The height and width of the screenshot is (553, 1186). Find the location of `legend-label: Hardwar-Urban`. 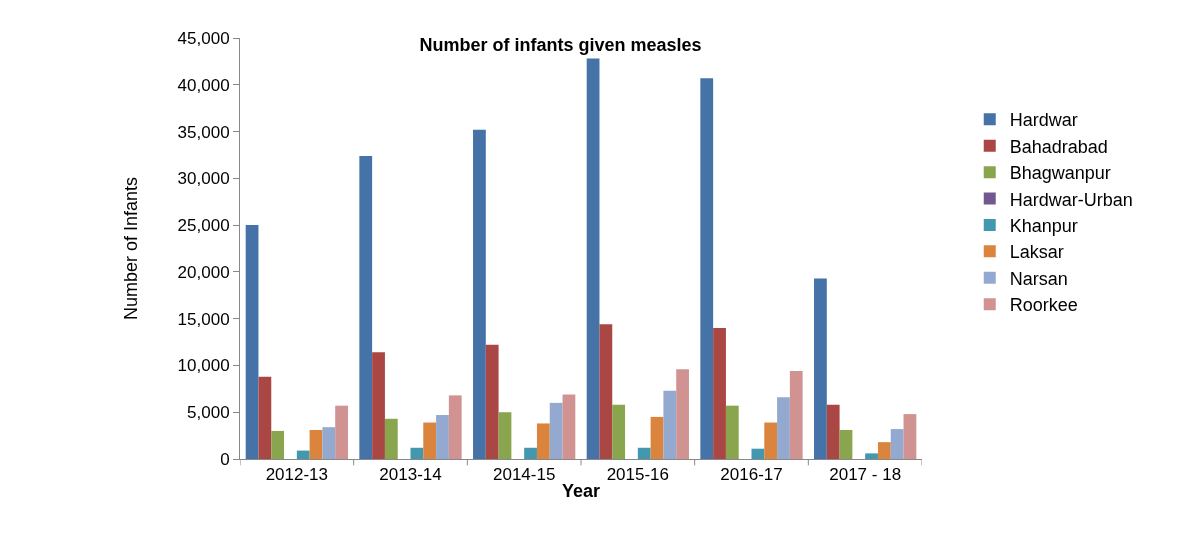

legend-label: Hardwar-Urban is located at coordinates (1071, 199).